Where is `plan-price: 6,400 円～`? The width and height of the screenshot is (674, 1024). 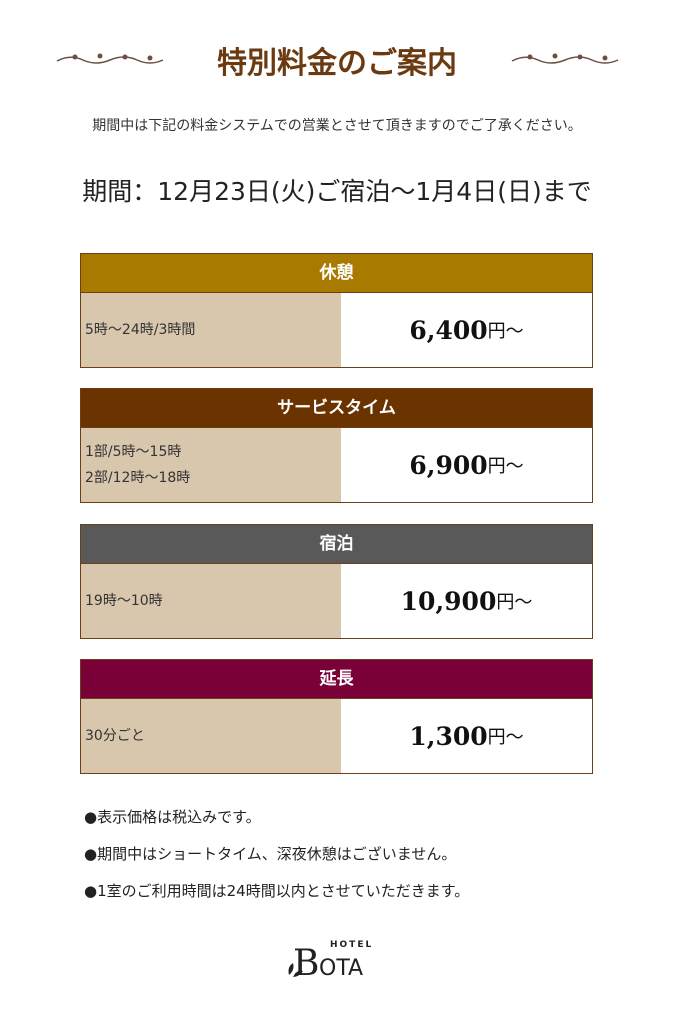 plan-price: 6,400 円～ is located at coordinates (466, 330).